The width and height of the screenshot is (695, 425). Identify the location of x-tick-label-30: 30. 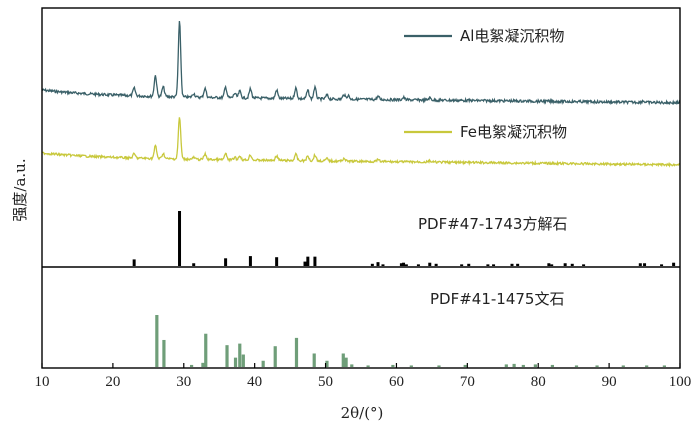
(183, 382).